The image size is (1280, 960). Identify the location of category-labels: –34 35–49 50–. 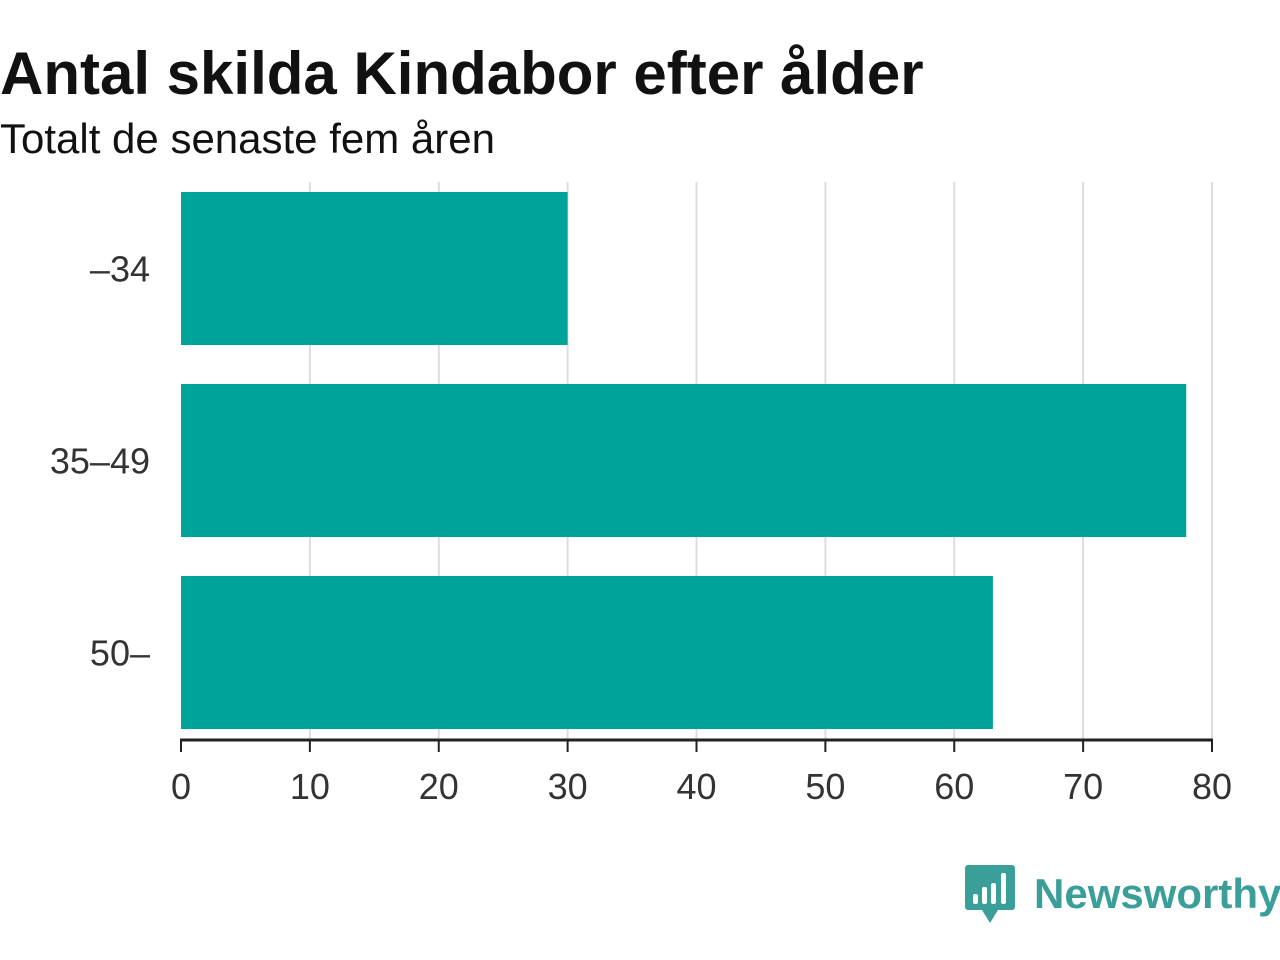
(100, 461).